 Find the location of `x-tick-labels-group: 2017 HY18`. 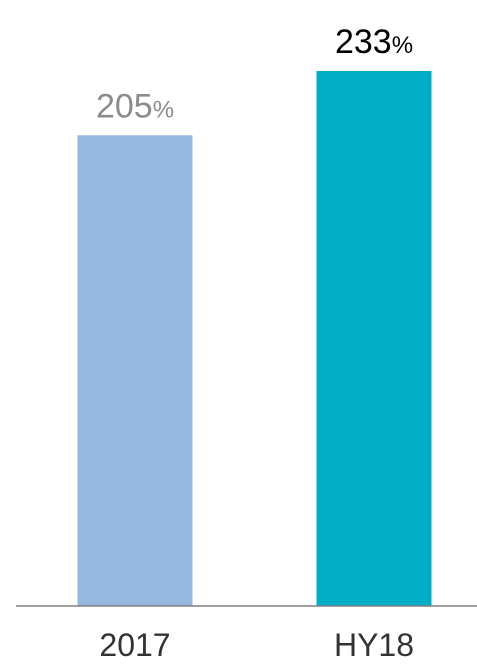

x-tick-labels-group: 2017 HY18 is located at coordinates (256, 645).